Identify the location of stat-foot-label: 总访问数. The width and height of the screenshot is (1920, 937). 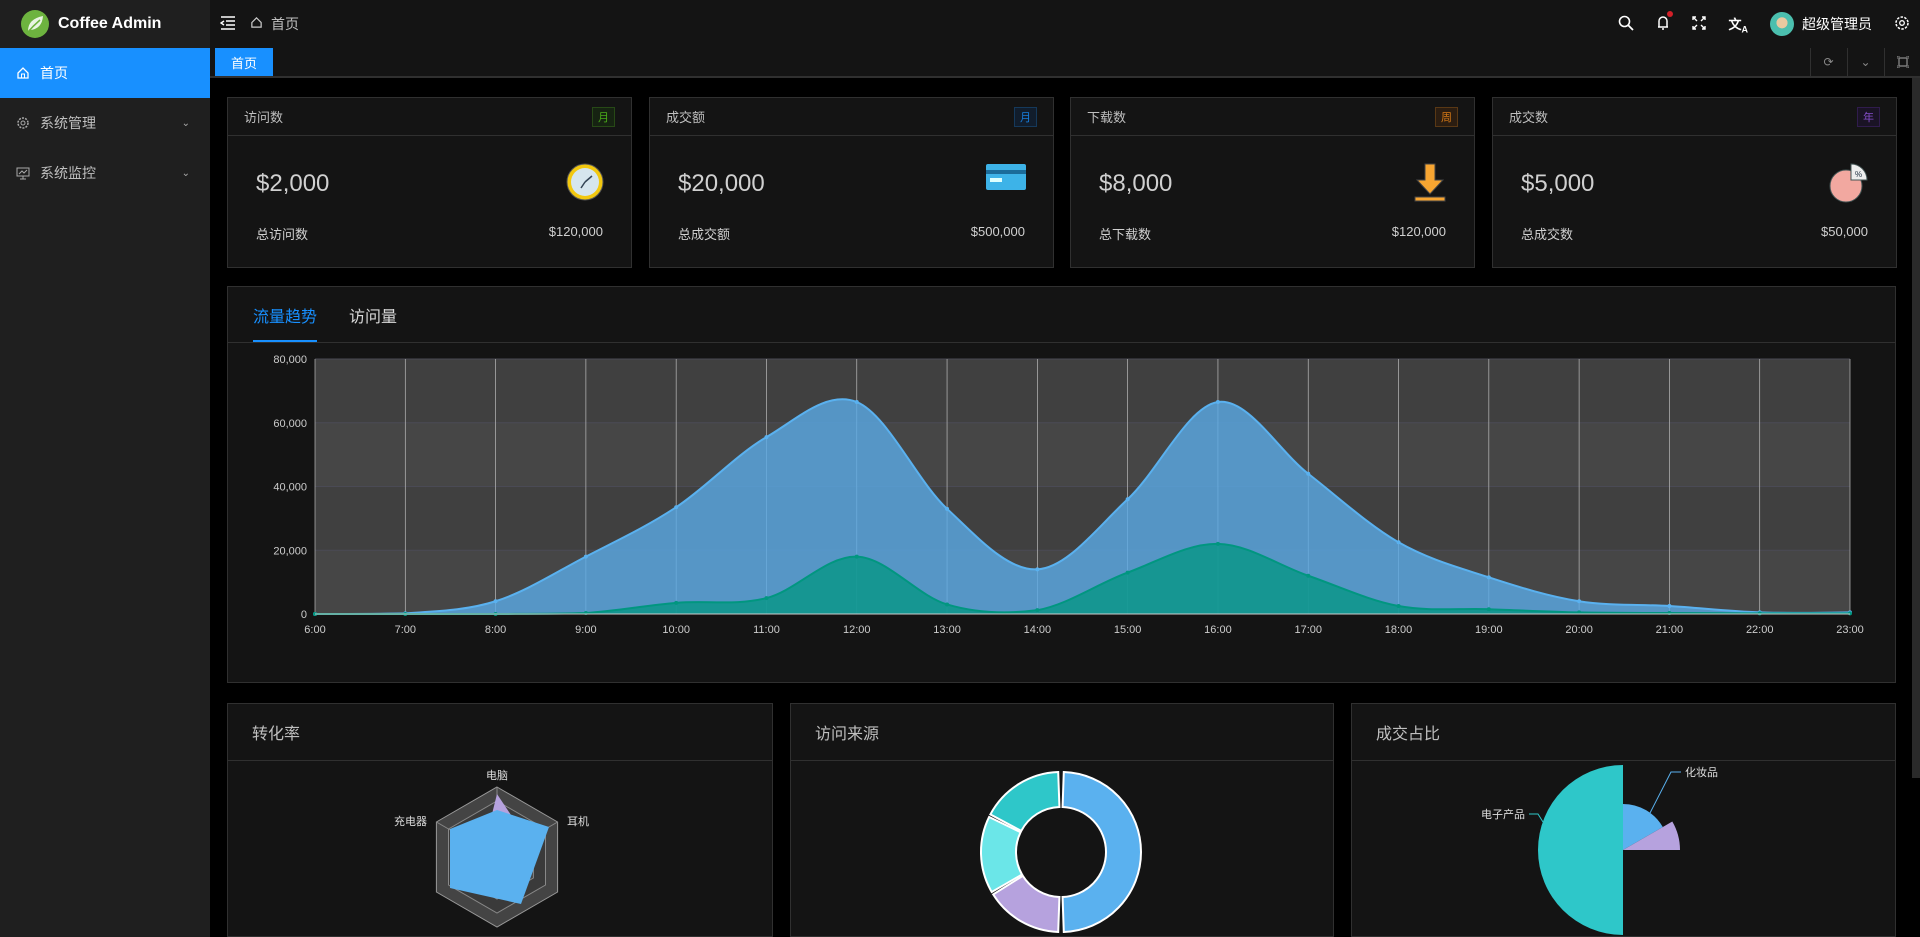
(282, 234).